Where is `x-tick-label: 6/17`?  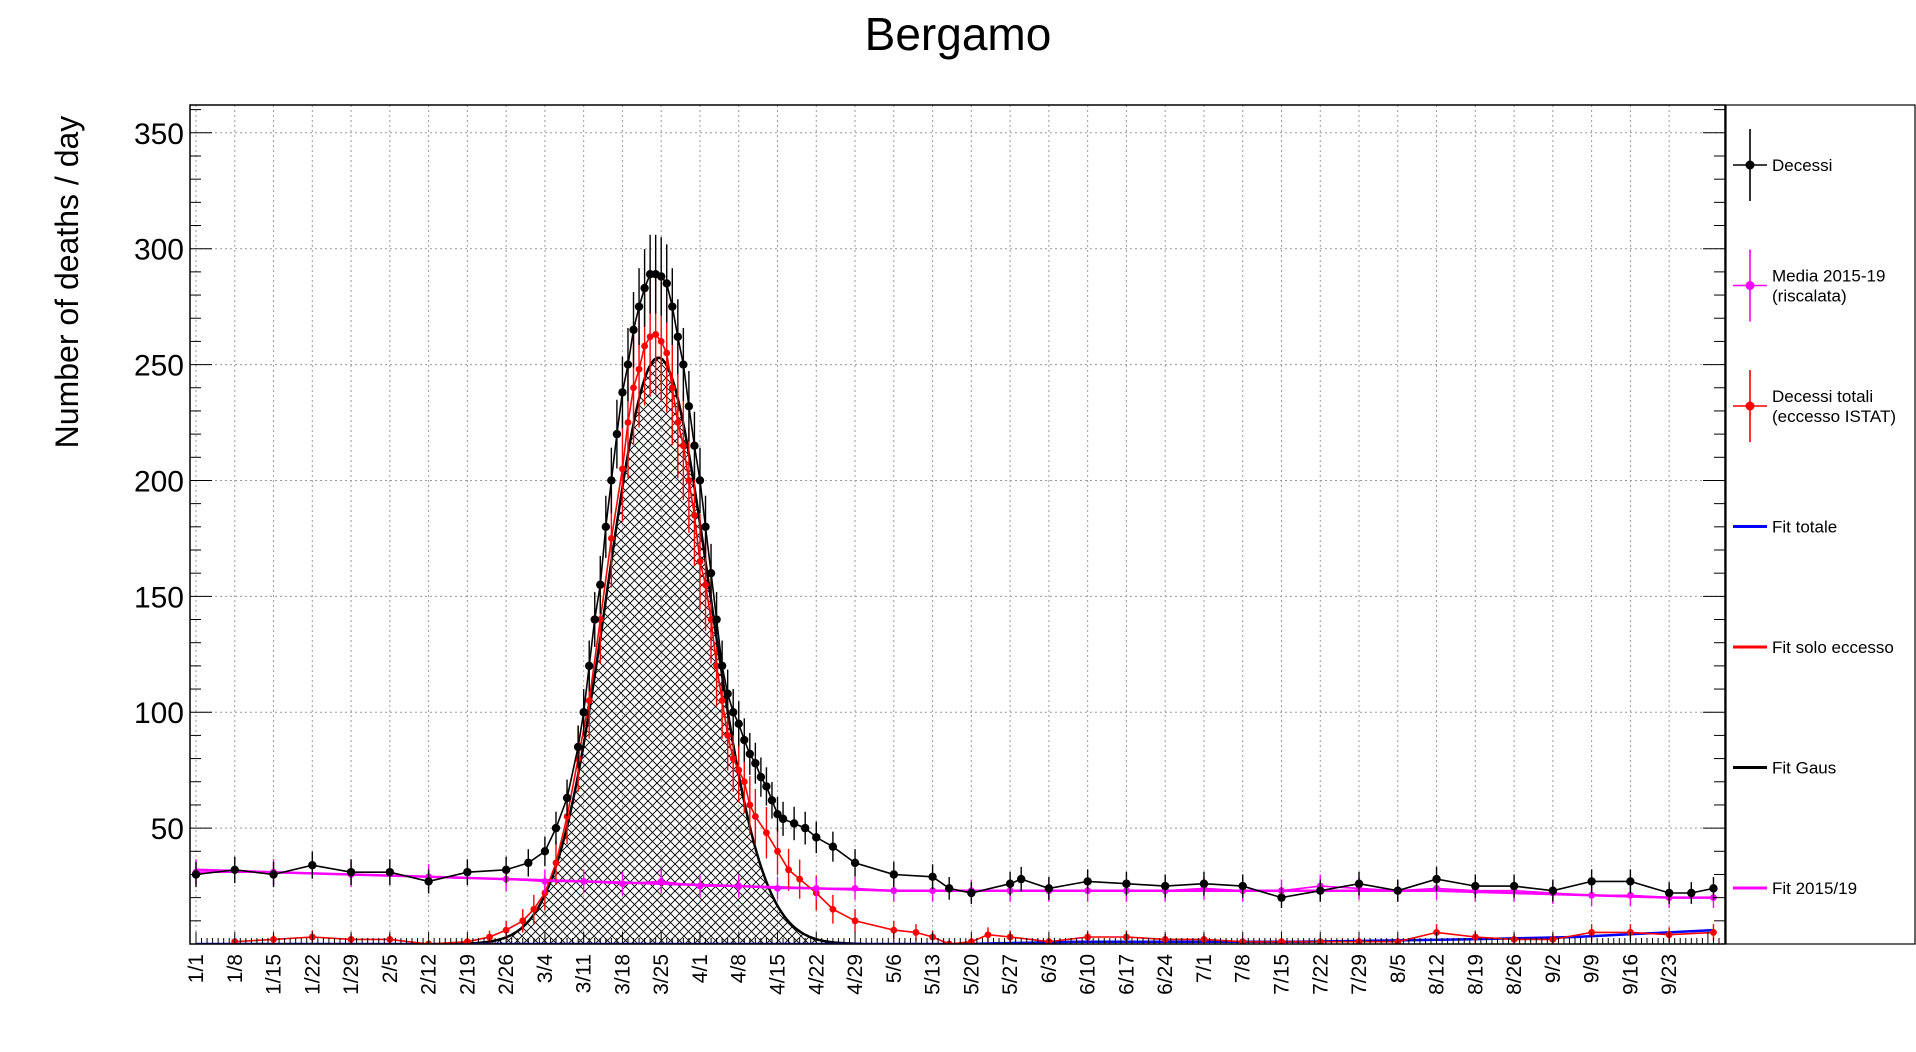
x-tick-label: 6/17 is located at coordinates (1126, 974).